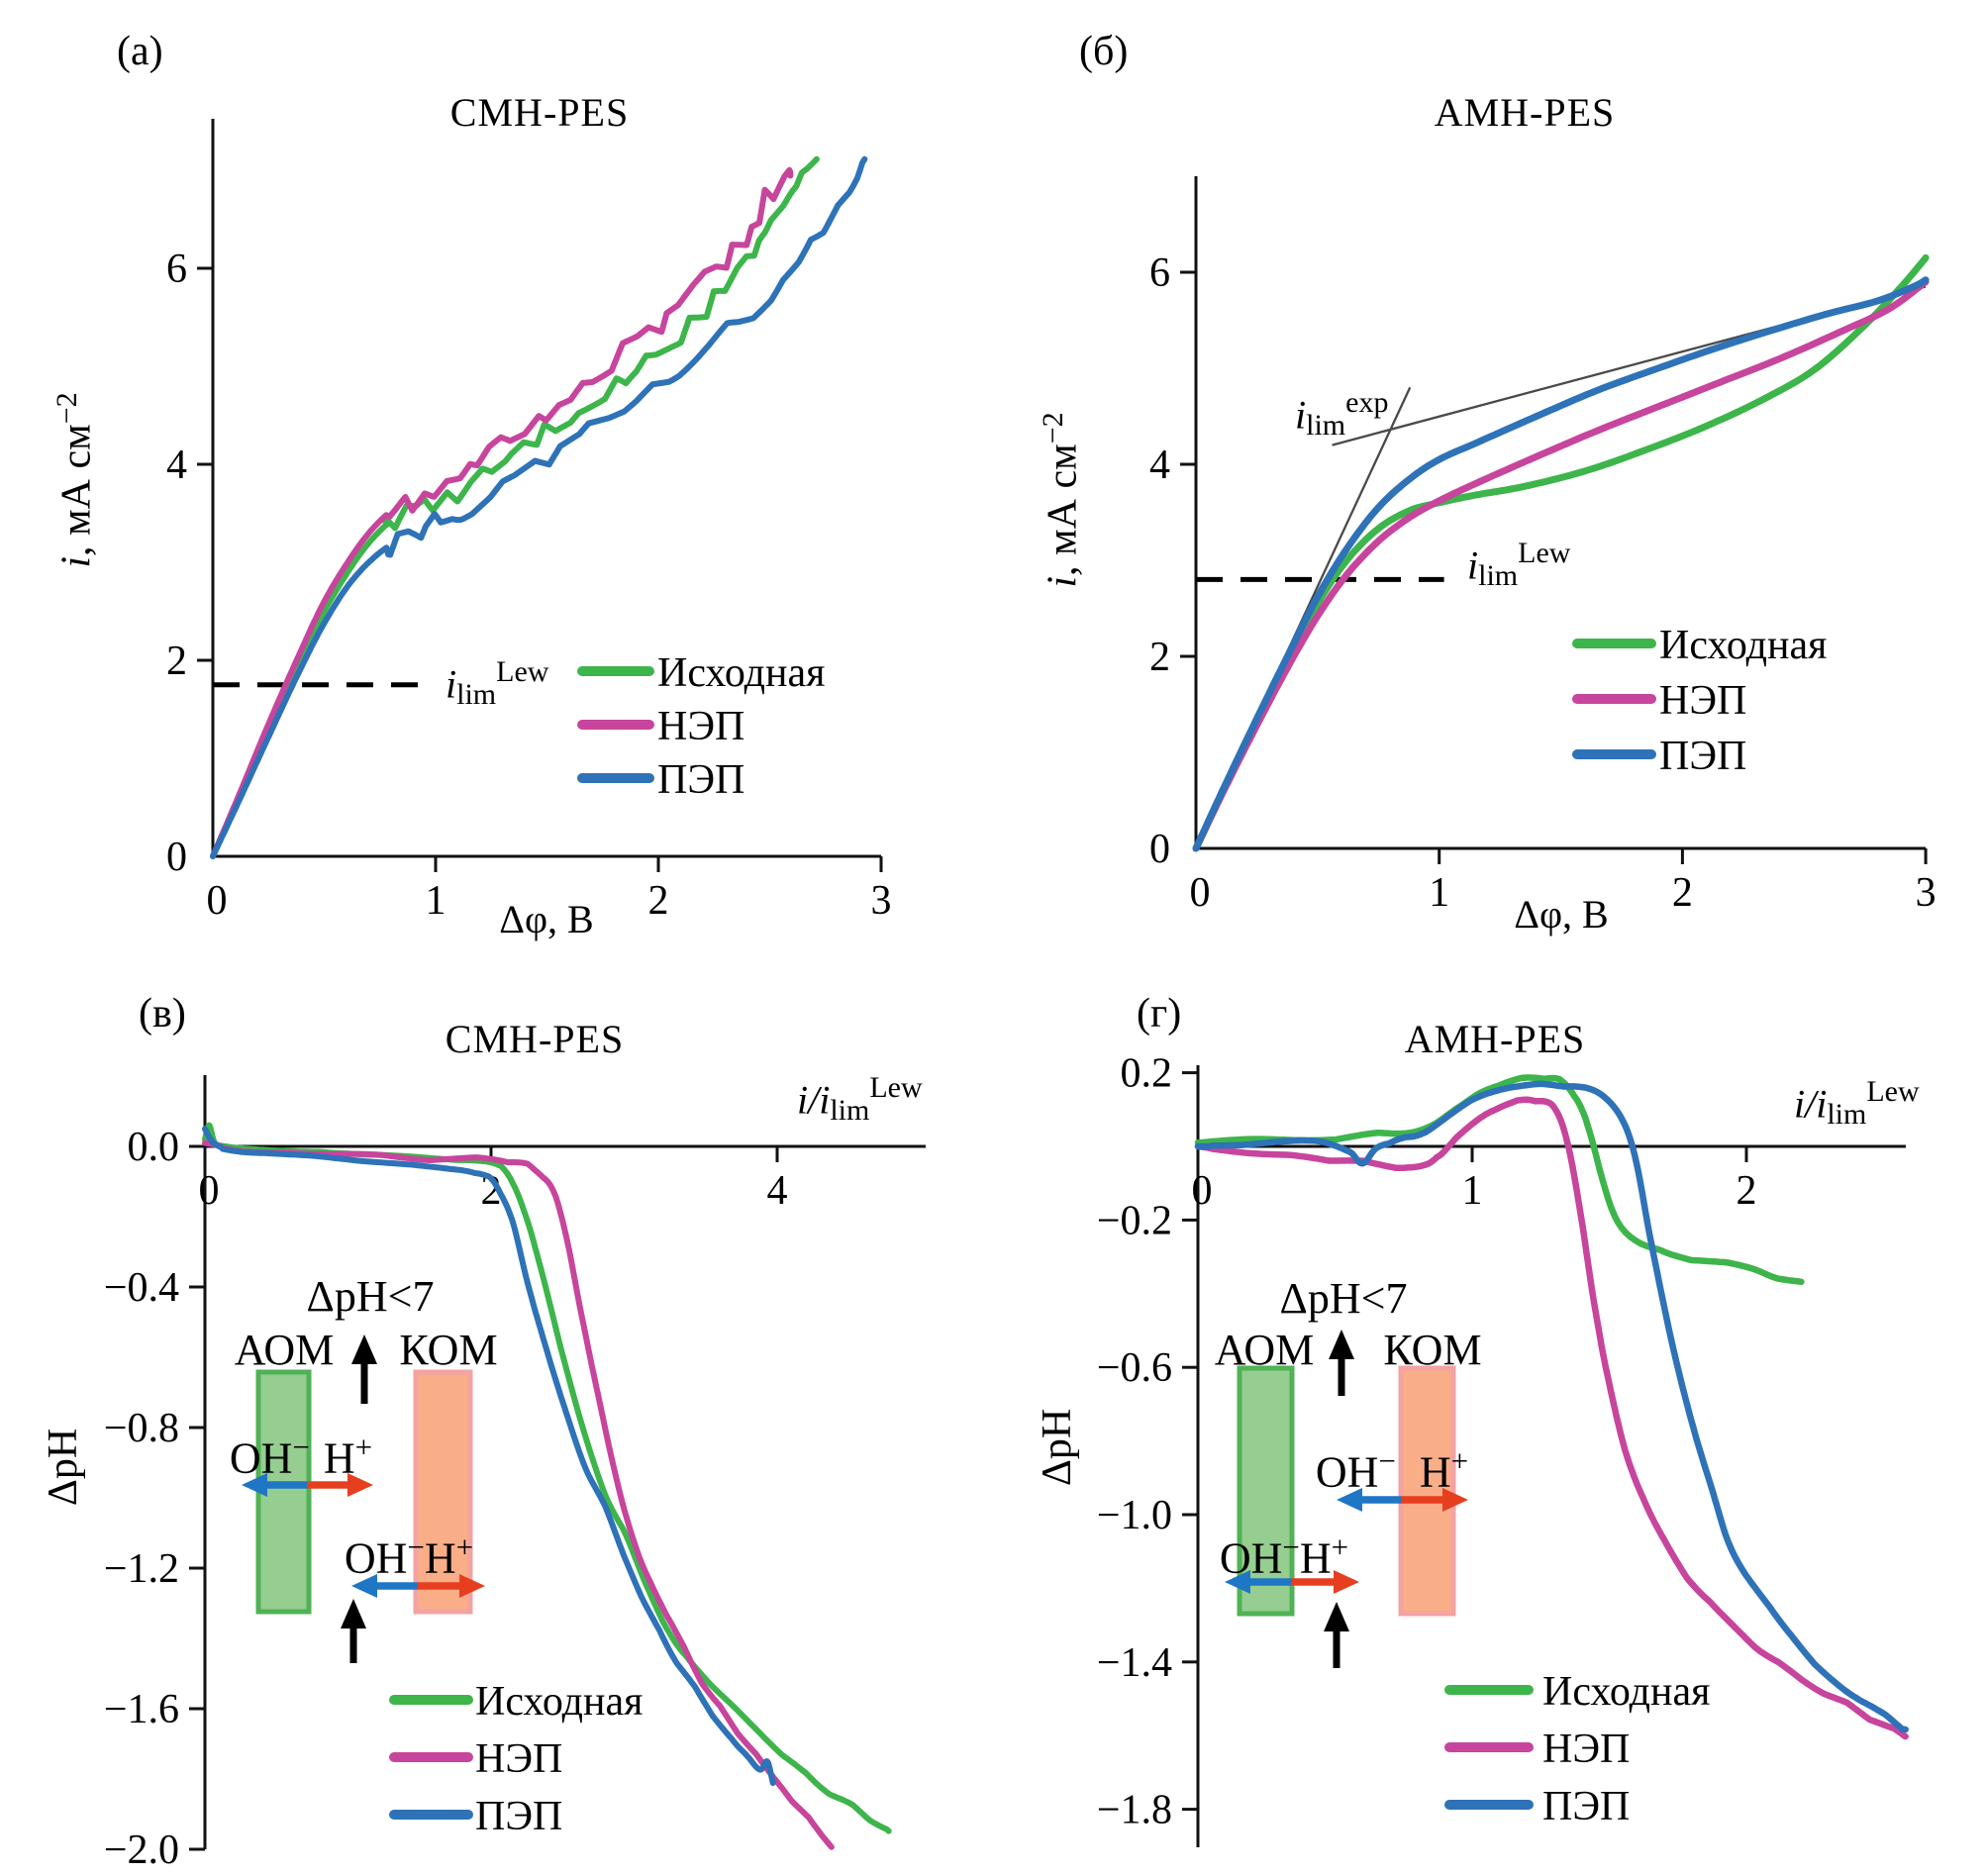  I want to click on y-tick-label: −1.0, so click(1134, 1515).